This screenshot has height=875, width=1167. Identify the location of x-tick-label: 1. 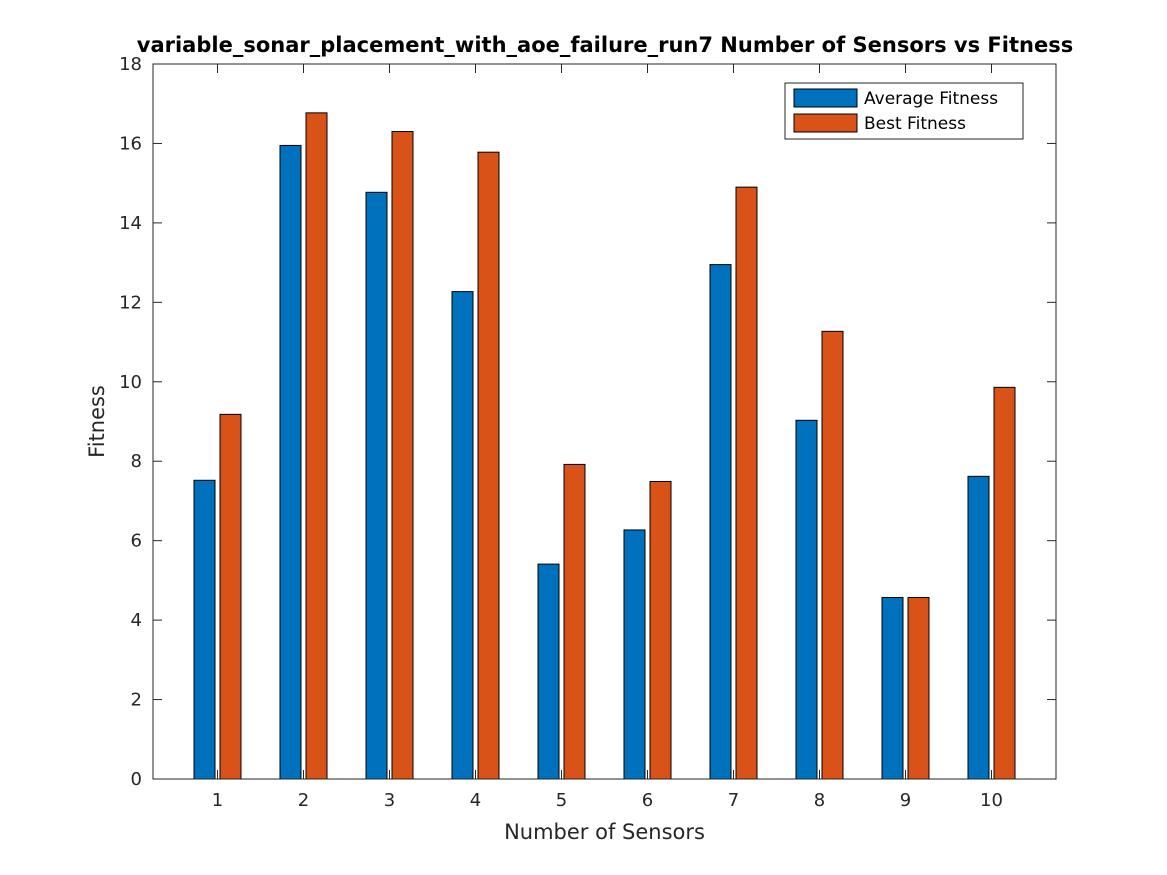
(217, 800).